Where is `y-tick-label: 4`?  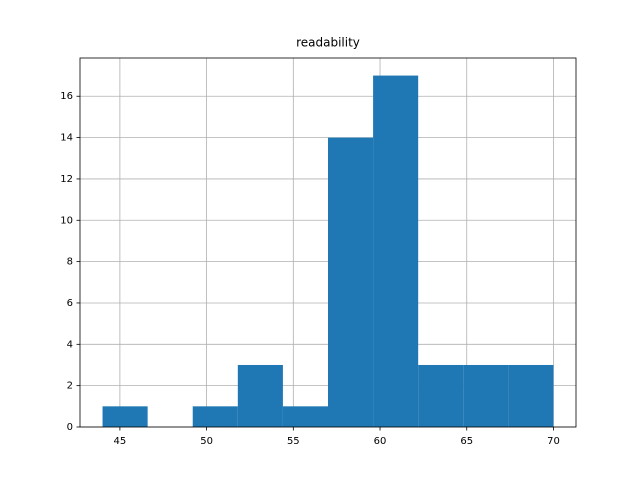 y-tick-label: 4 is located at coordinates (70, 344).